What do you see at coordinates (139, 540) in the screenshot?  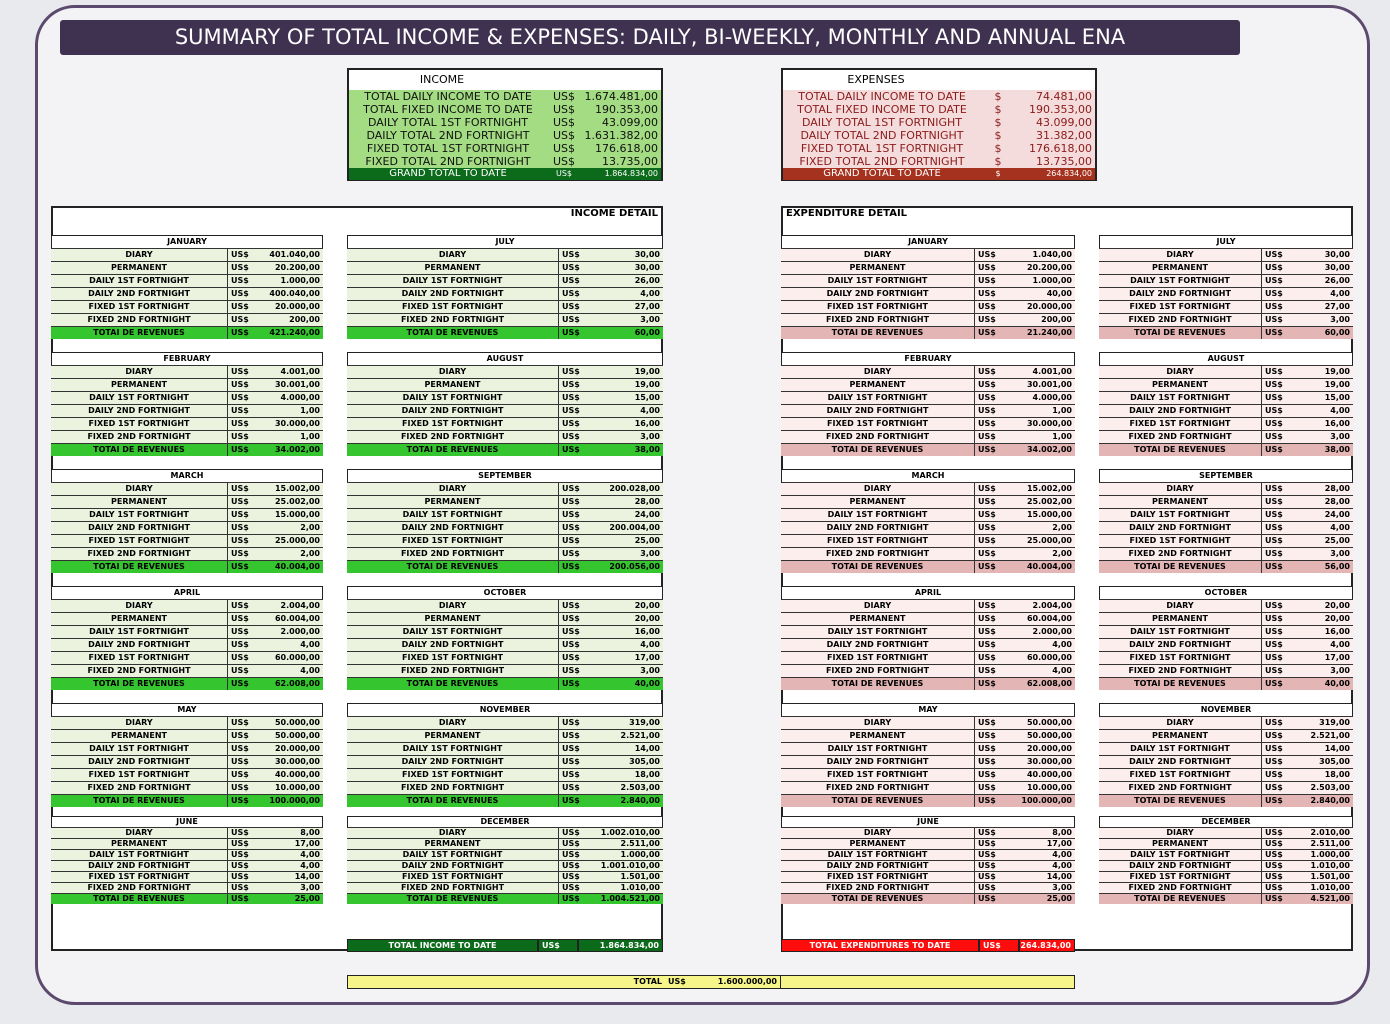 I see `row-label: FIXED 1ST FORTNIGHT` at bounding box center [139, 540].